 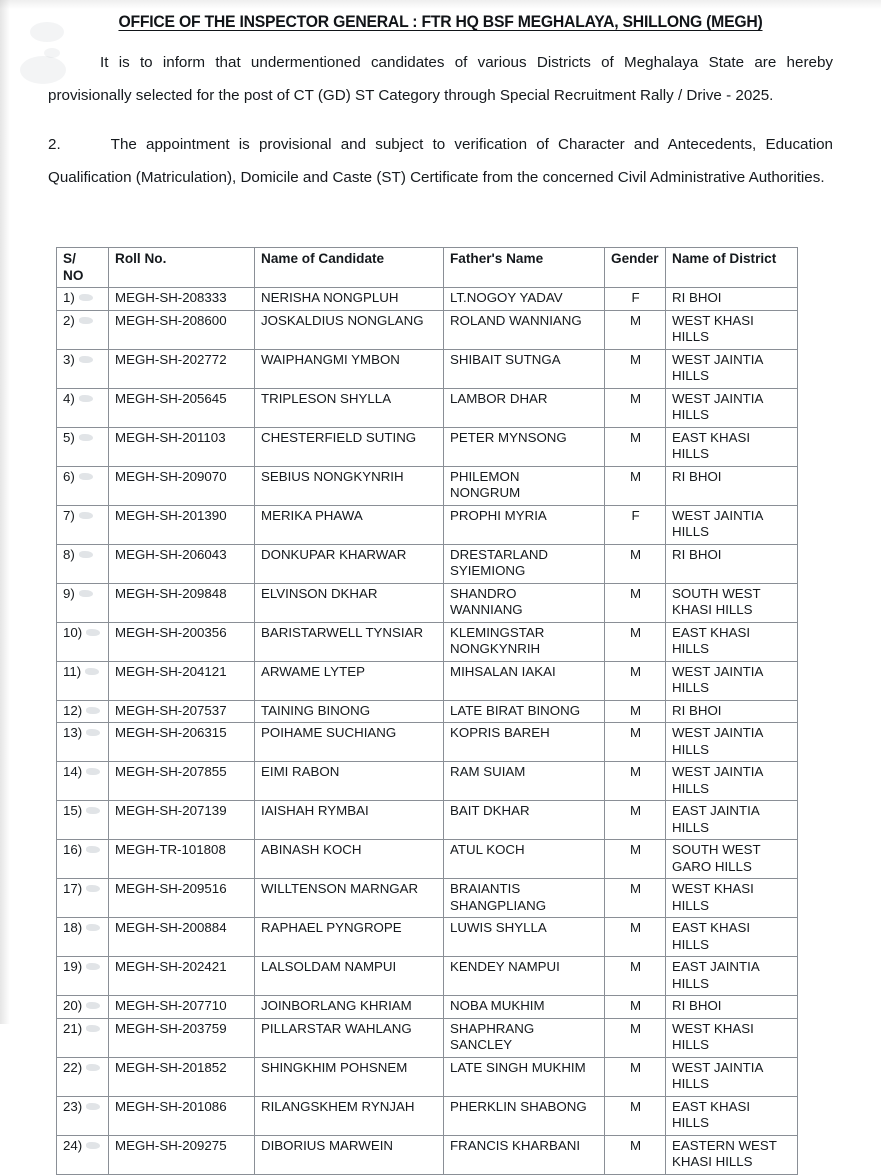 I want to click on cell-roll-no: MEGH-SH-209070, so click(x=181, y=485).